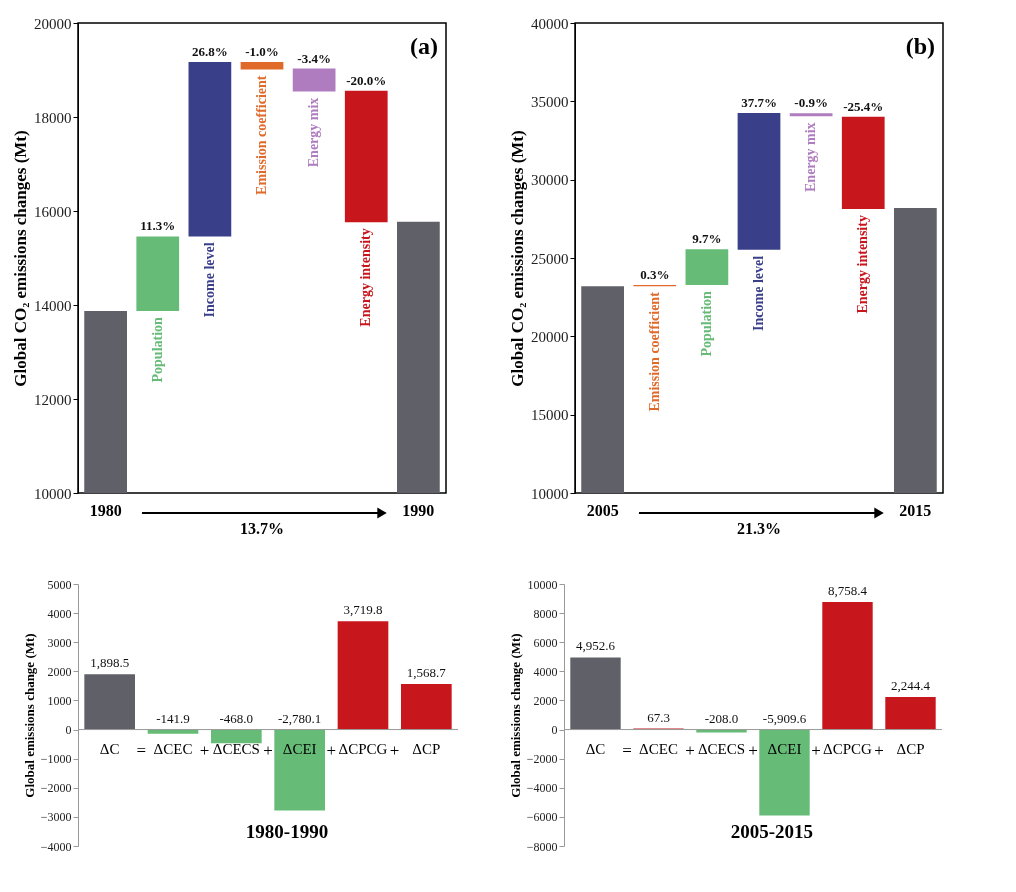 Image resolution: width=1016 pixels, height=892 pixels. What do you see at coordinates (550, 415) in the screenshot?
I see `y-tick-label: 15000` at bounding box center [550, 415].